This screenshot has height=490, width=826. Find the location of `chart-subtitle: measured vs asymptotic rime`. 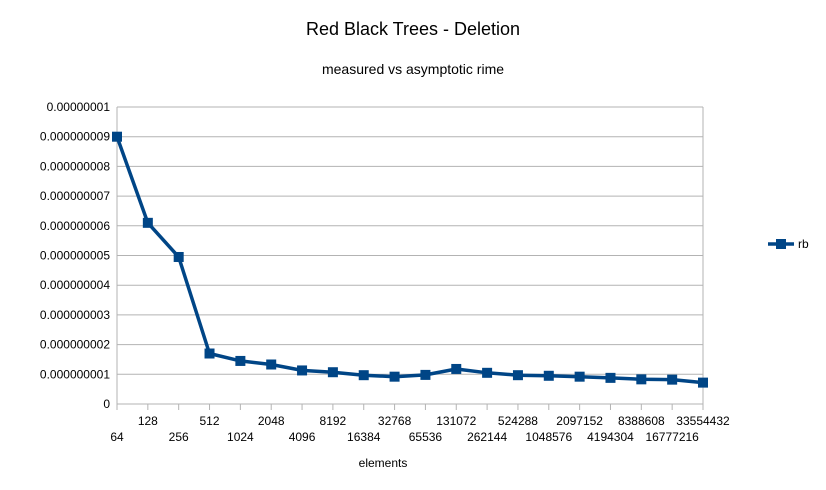

chart-subtitle: measured vs asymptotic rime is located at coordinates (413, 69).